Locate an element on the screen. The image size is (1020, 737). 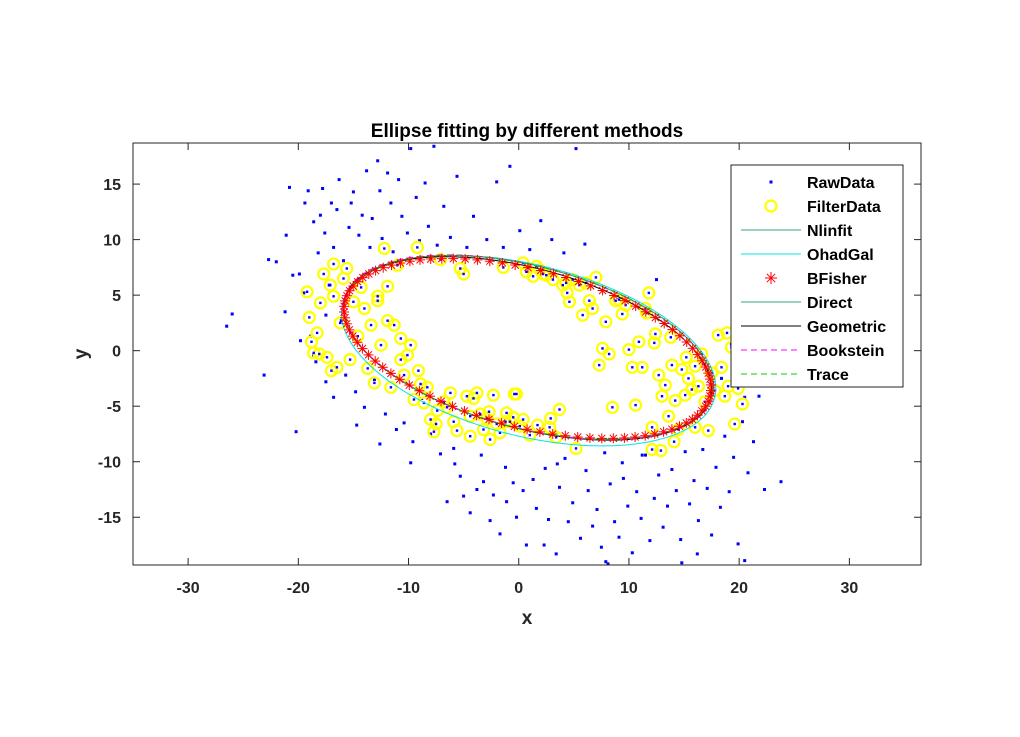
legend-item-bookstein: Bookstein is located at coordinates (812, 351).